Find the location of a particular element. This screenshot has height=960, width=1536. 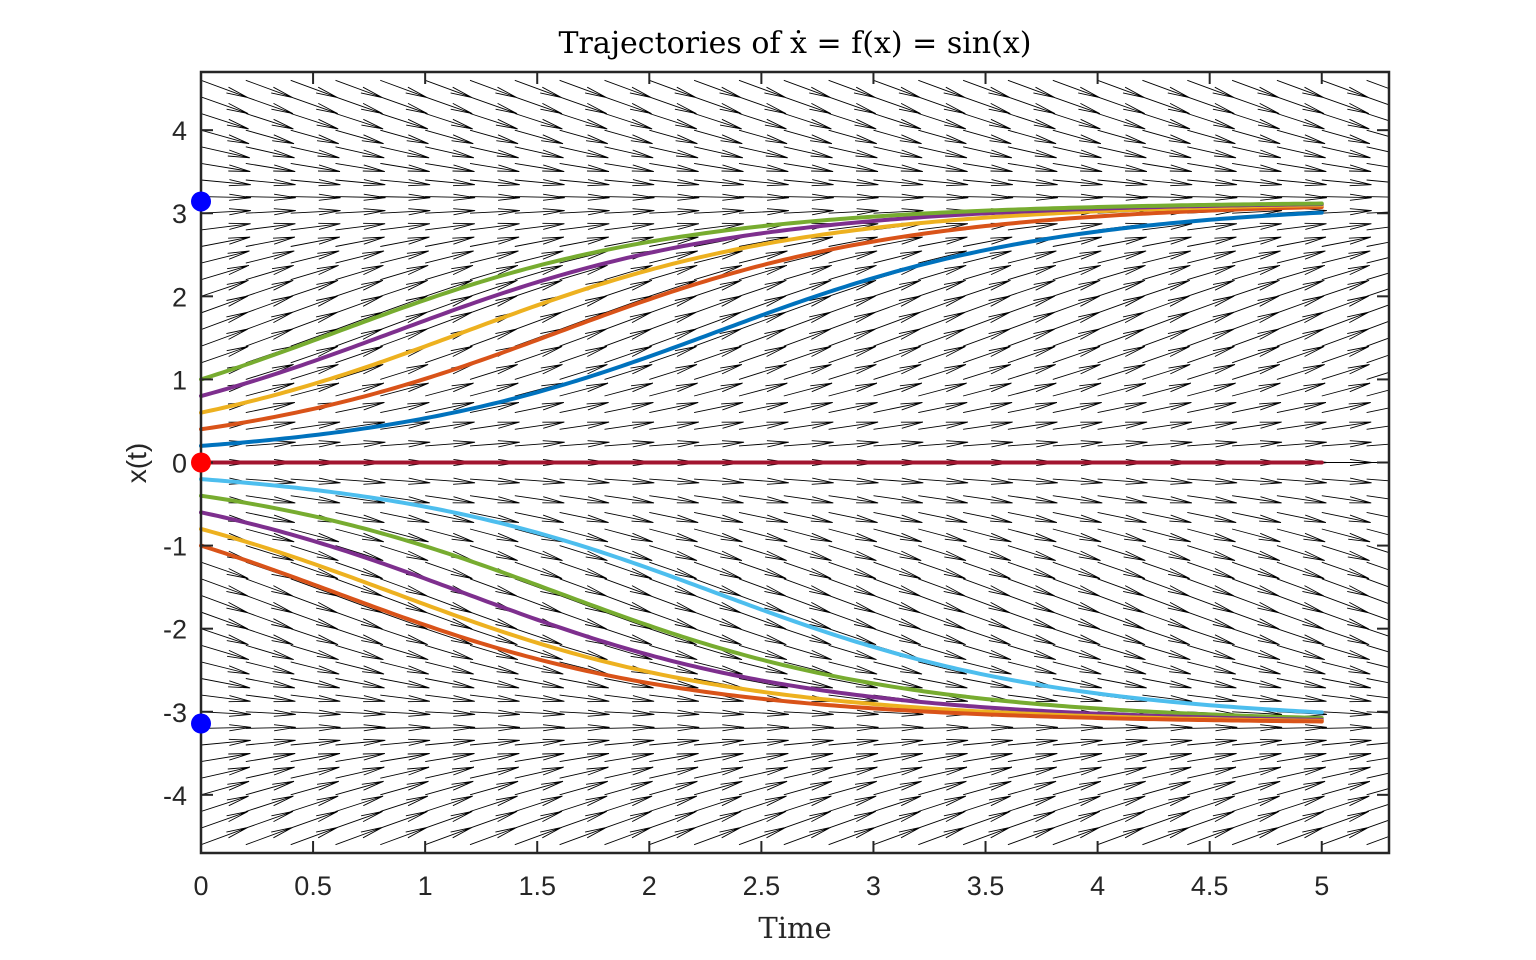

chart-title: Trajectories of ẋ = f(x) = sin(x) is located at coordinates (795, 43).